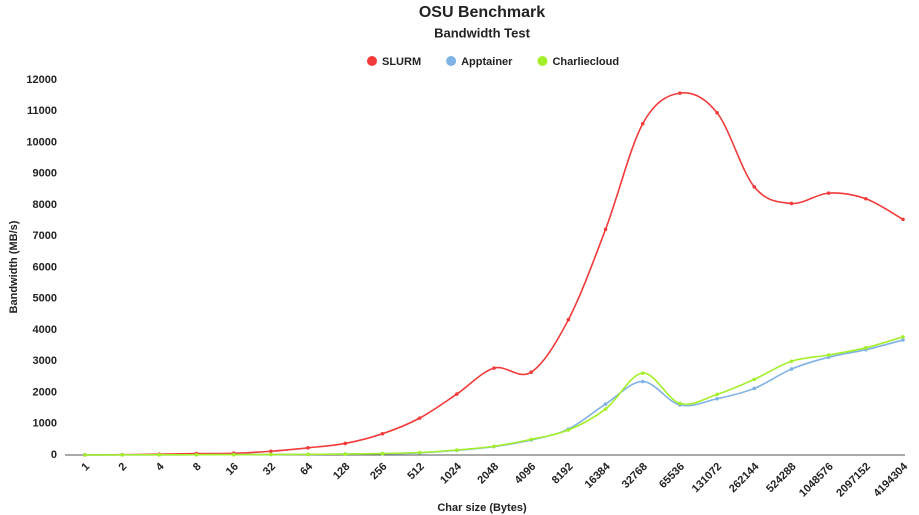 This screenshot has height=515, width=919. What do you see at coordinates (415, 471) in the screenshot?
I see `x-tick-label: 512` at bounding box center [415, 471].